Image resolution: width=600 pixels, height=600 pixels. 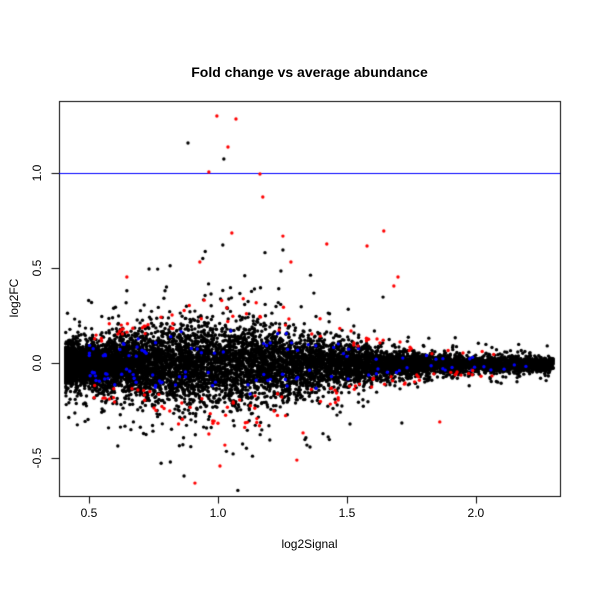 What do you see at coordinates (37, 268) in the screenshot?
I see `y-tick-label: 0.5` at bounding box center [37, 268].